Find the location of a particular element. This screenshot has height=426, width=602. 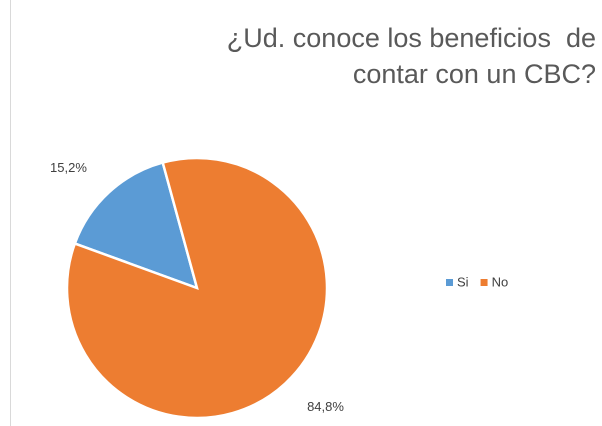

legend-label: Si is located at coordinates (463, 281).